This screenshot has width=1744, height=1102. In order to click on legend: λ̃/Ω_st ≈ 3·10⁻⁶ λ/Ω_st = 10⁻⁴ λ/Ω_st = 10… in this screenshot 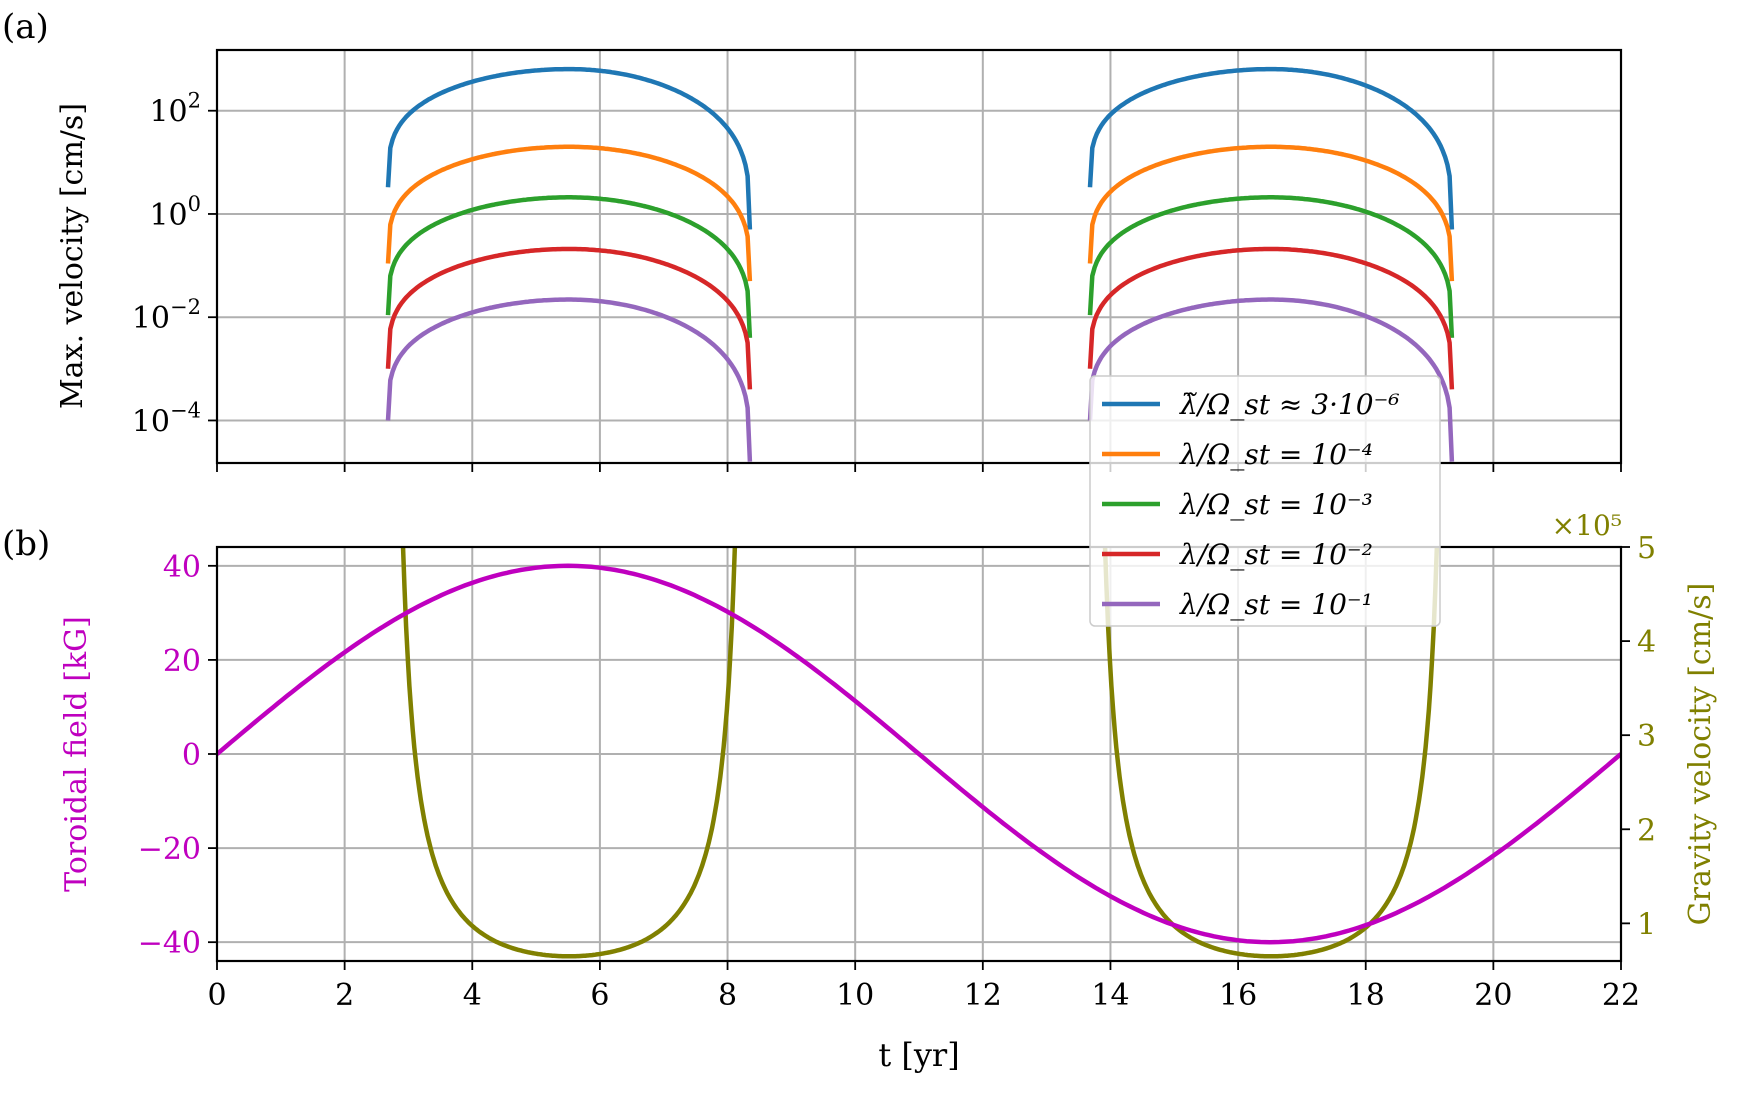, I will do `click(1265, 501)`.